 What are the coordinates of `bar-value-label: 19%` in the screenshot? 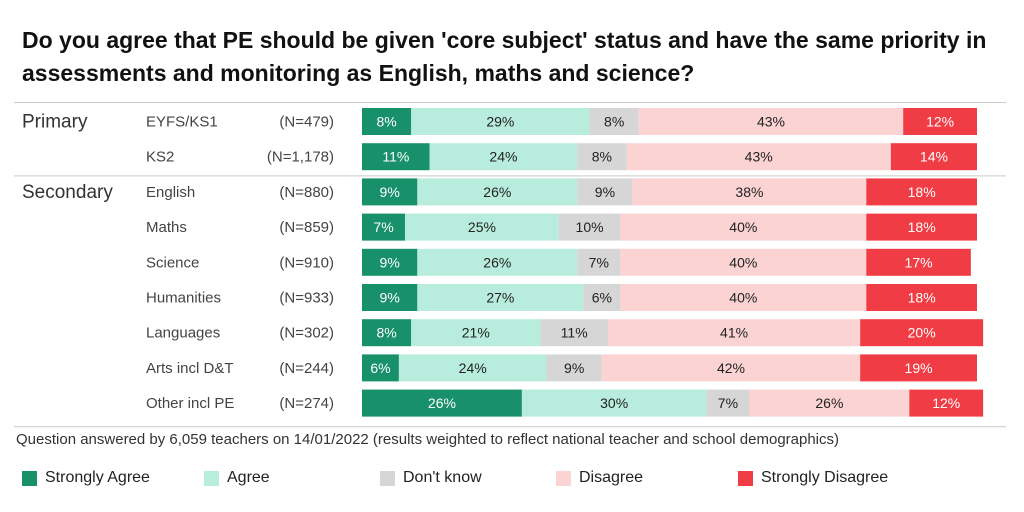 It's located at (919, 368).